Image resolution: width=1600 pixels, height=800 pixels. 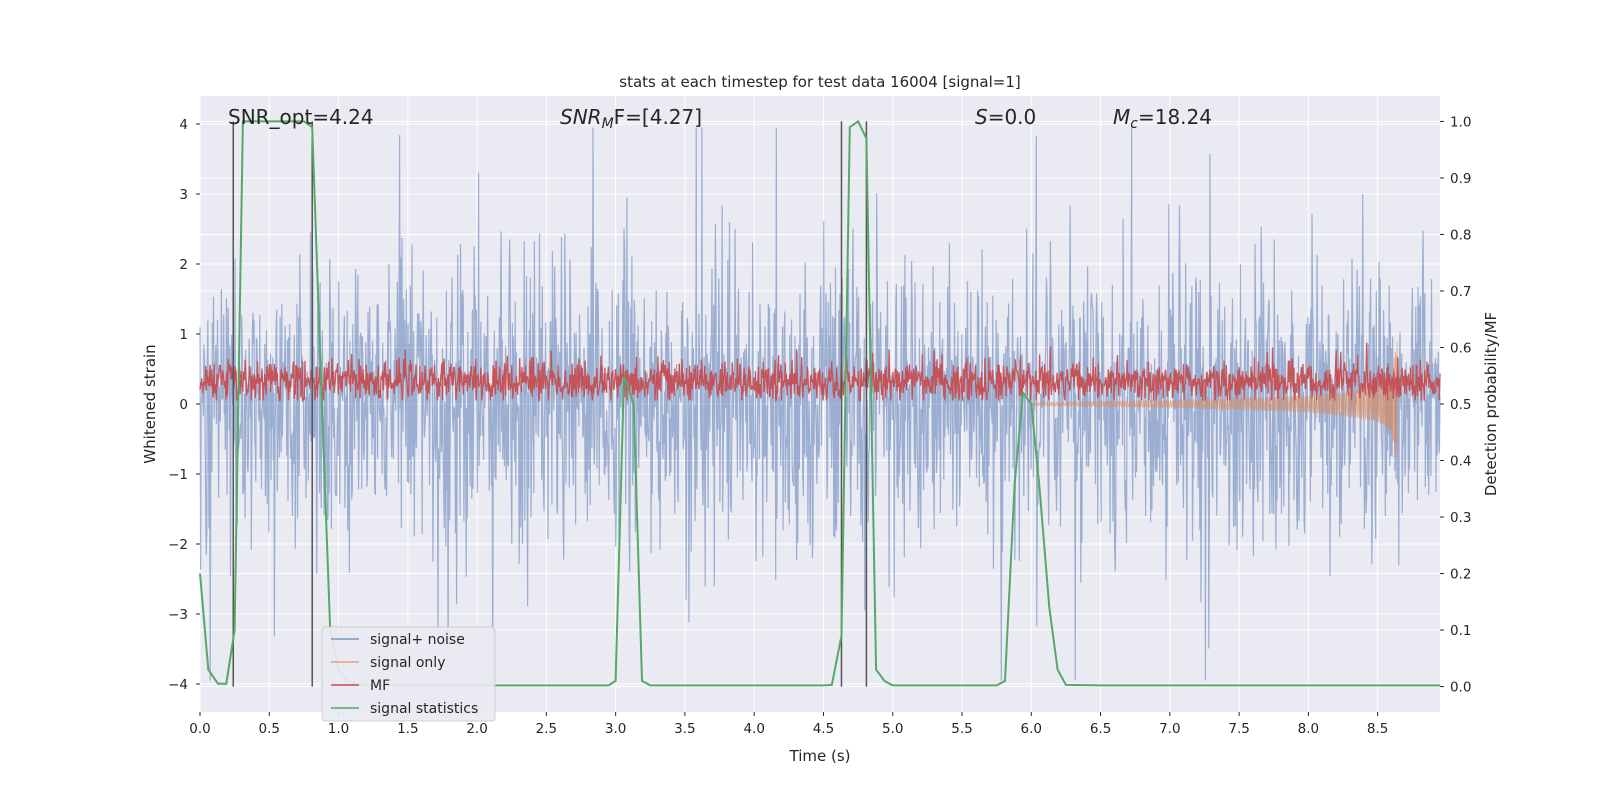 I want to click on x-tick-label: 0.0, so click(x=199, y=729).